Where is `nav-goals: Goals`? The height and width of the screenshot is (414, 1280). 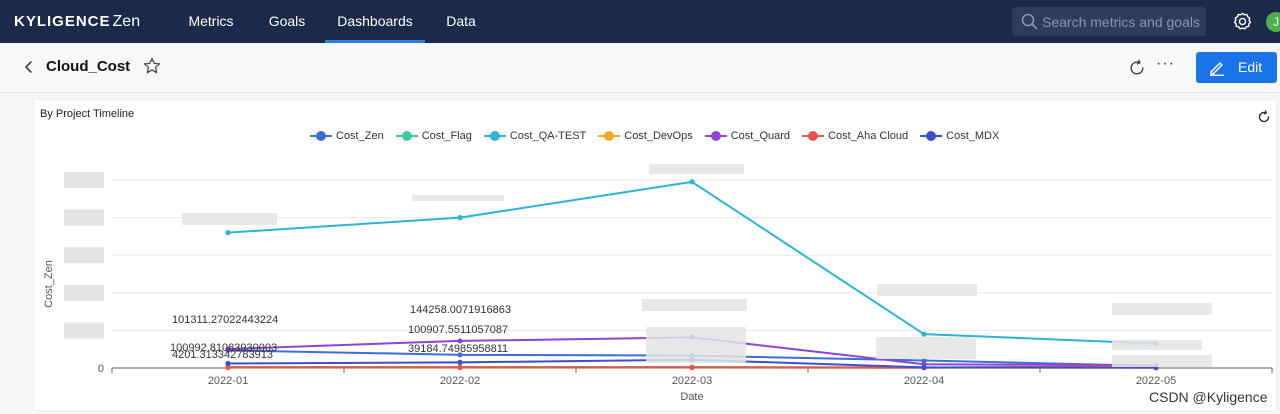 nav-goals: Goals is located at coordinates (287, 21).